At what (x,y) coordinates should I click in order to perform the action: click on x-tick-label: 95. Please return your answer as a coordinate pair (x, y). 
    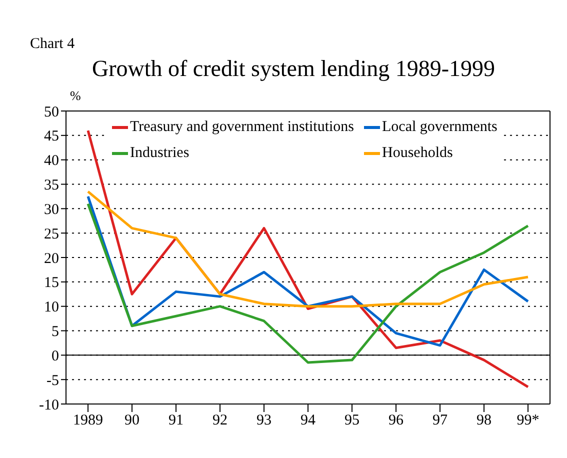
    Looking at the image, I should click on (352, 420).